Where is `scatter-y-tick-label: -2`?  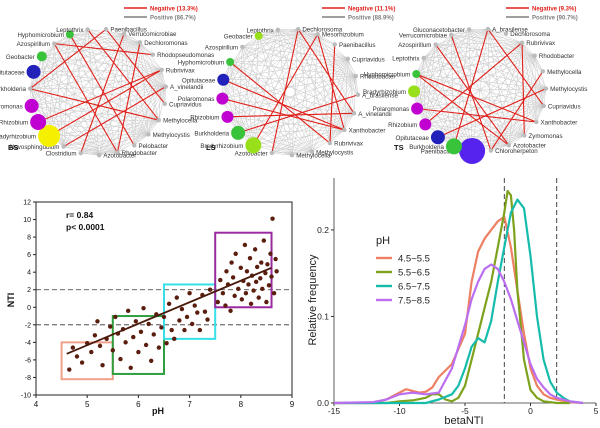 scatter-y-tick-label: -2 is located at coordinates (28, 325).